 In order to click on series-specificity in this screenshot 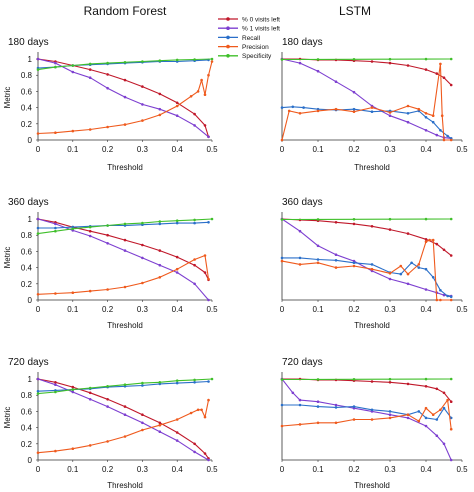, I will do `click(125, 226)`.